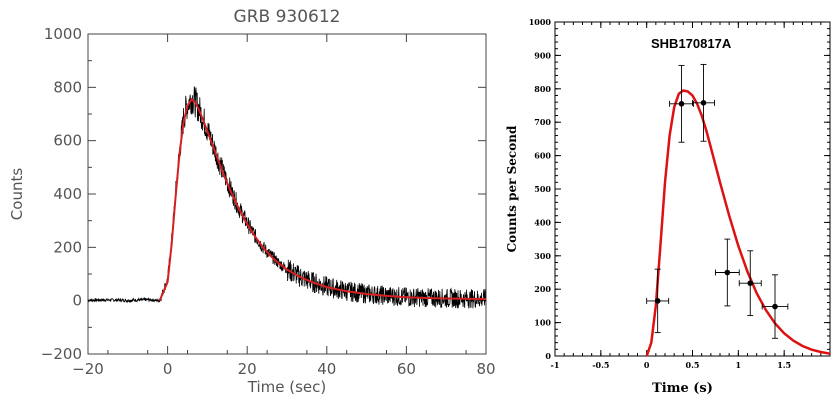  What do you see at coordinates (326, 369) in the screenshot?
I see `x-tick-label: 40` at bounding box center [326, 369].